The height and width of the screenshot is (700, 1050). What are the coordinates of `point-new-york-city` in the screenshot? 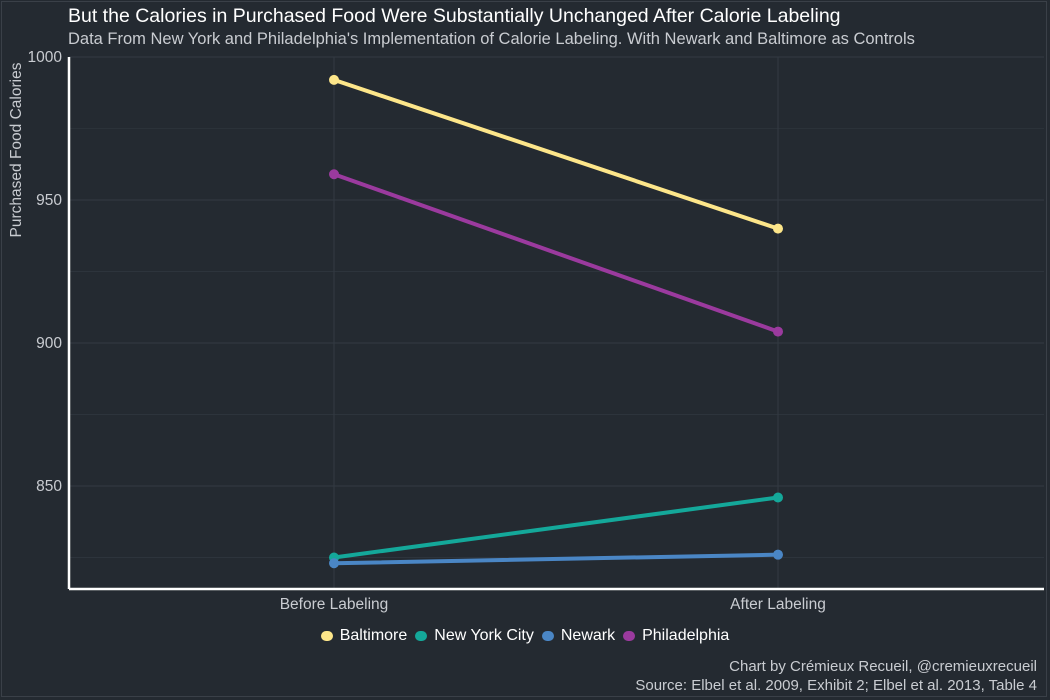 It's located at (778, 497).